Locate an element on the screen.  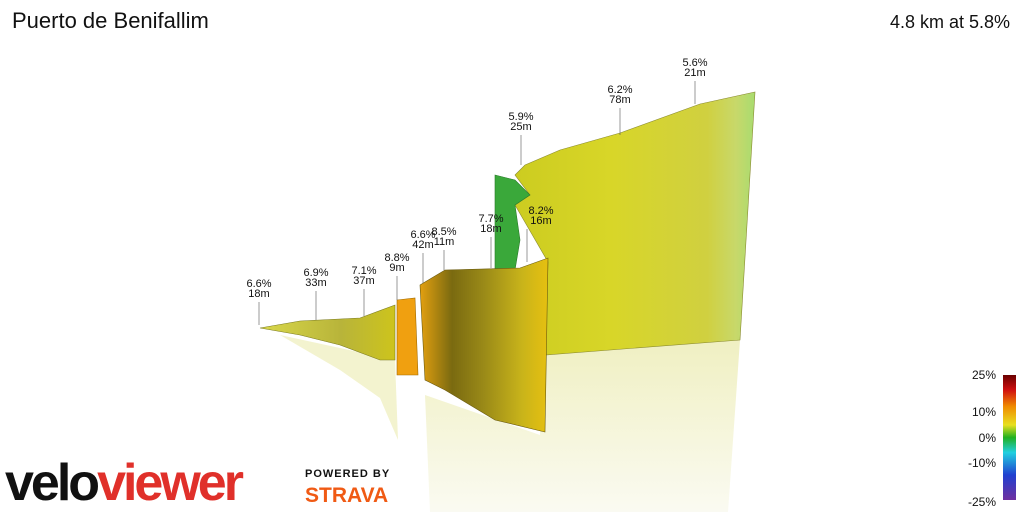
grade-label: 7.7% is located at coordinates (490, 219).